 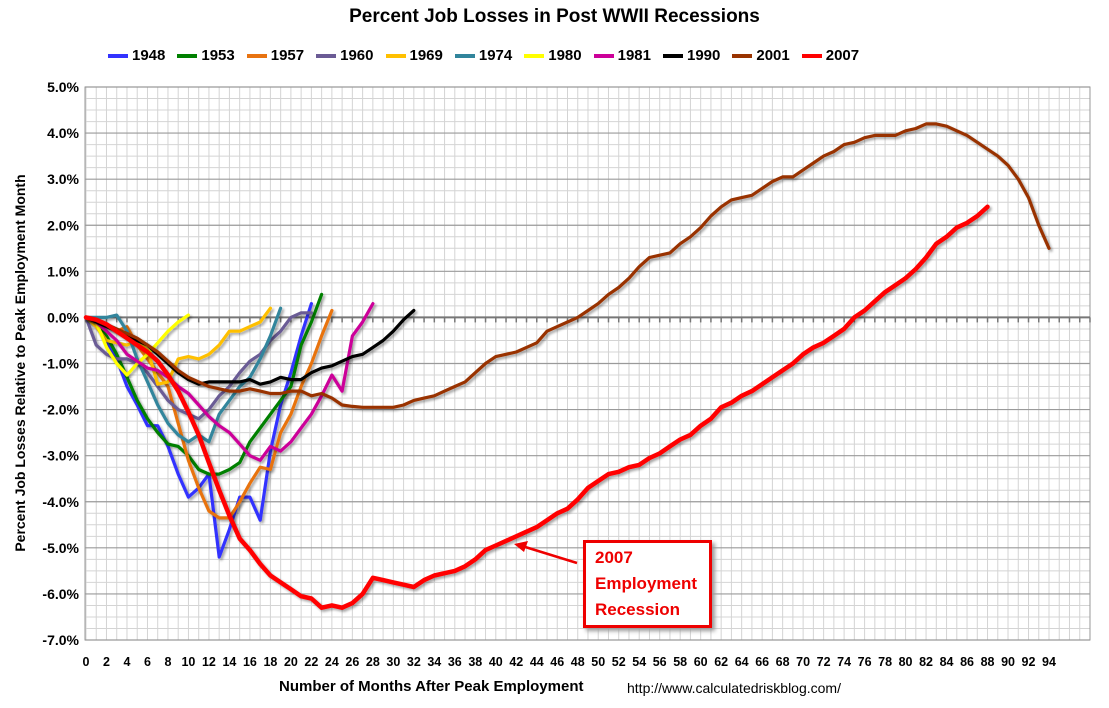 I want to click on legend-item-1957: 1957, so click(x=275, y=55).